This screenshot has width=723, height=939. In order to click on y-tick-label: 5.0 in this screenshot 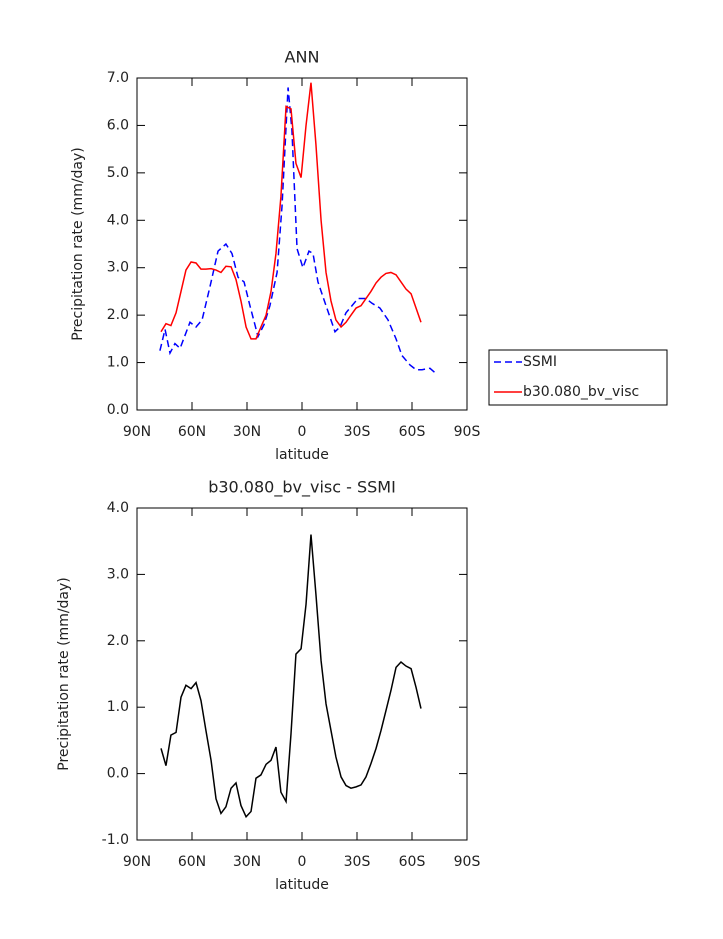, I will do `click(118, 173)`.